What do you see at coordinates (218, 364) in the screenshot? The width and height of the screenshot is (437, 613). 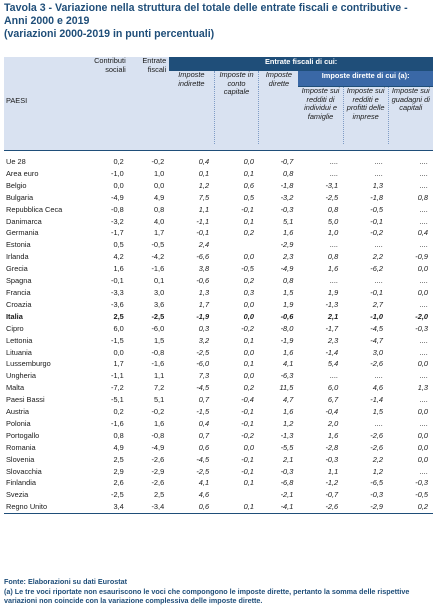 I see `table-row: Lussemburgo 1,7 -1,6 -6,0 0,1 4,1 5,4 -2,6 0,0` at bounding box center [218, 364].